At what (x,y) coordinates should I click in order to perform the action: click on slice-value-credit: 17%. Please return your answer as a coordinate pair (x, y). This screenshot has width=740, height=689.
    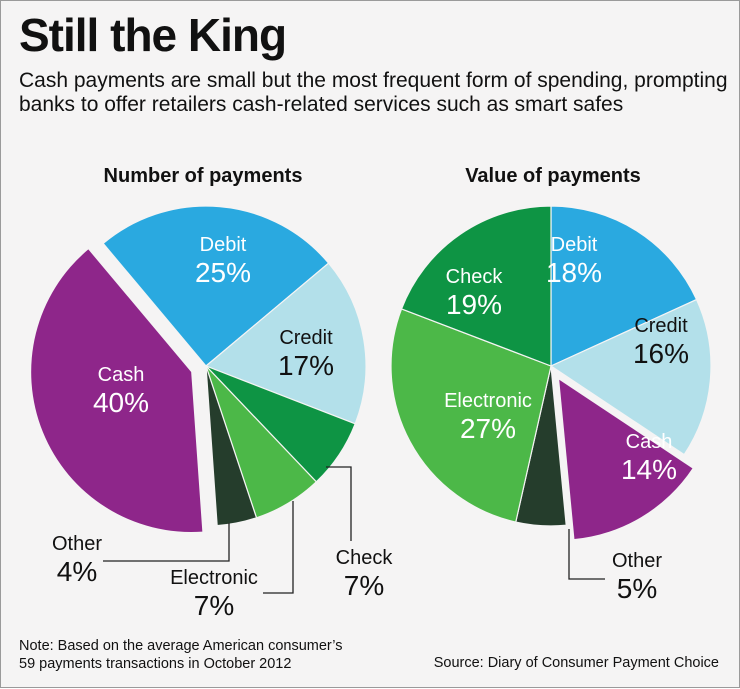
    Looking at the image, I should click on (306, 365).